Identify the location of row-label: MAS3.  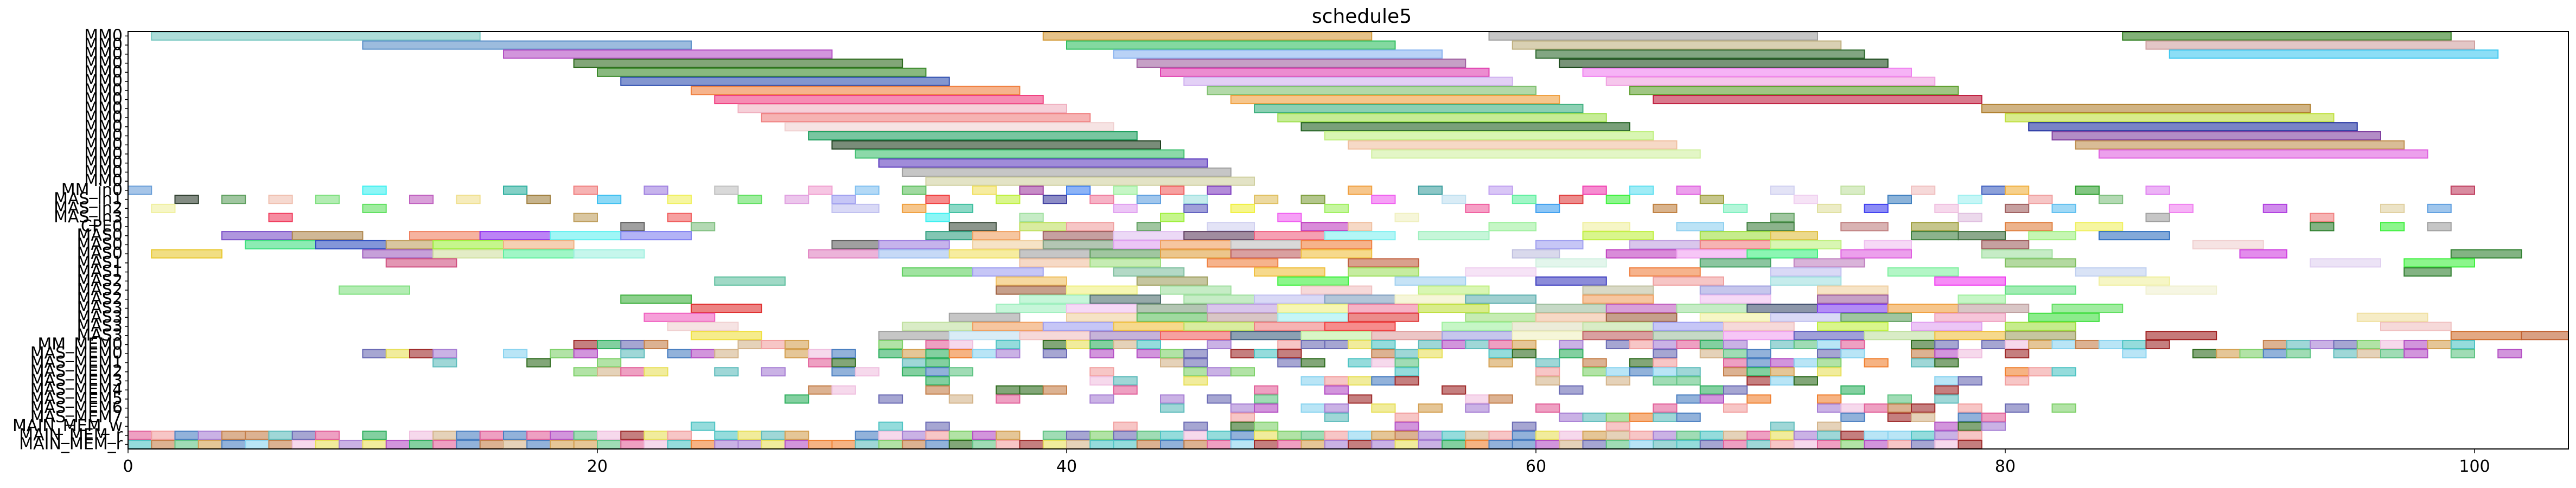
(99, 327).